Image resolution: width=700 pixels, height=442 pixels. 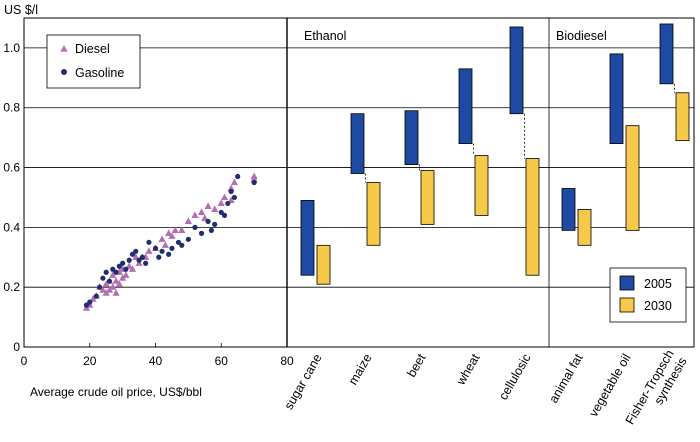 I want to click on legend-gasoline-marker, so click(x=64, y=72).